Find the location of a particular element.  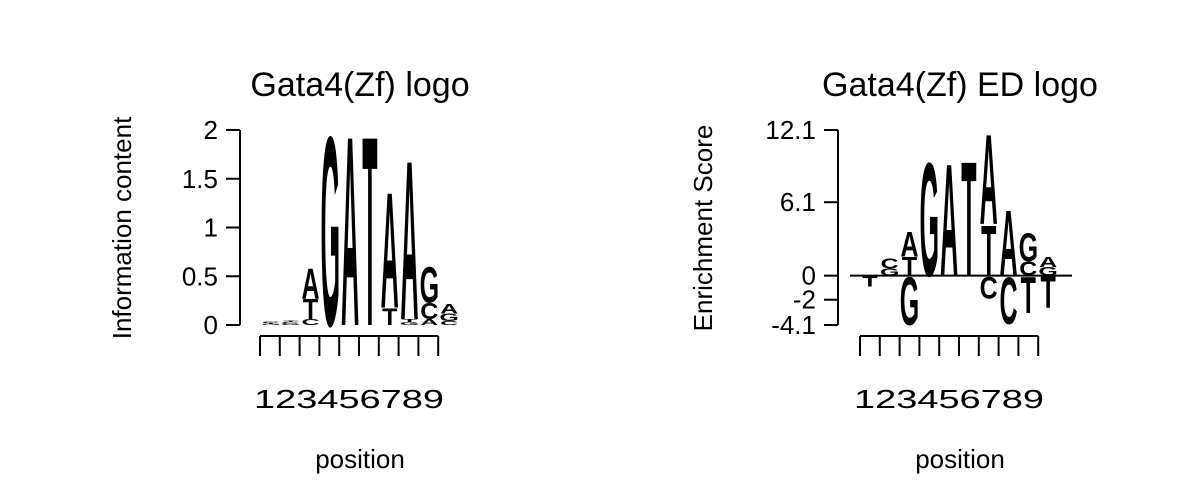

y-tick-label: 0.5 is located at coordinates (200, 276).